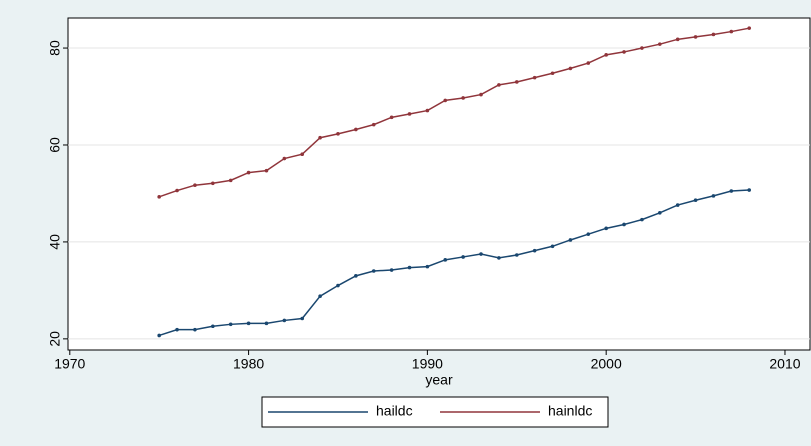  What do you see at coordinates (439, 380) in the screenshot?
I see `x-axis-label: year` at bounding box center [439, 380].